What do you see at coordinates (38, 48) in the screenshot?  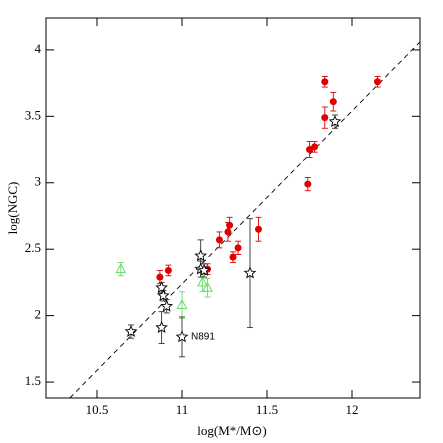 I see `y-tick-label: 4` at bounding box center [38, 48].